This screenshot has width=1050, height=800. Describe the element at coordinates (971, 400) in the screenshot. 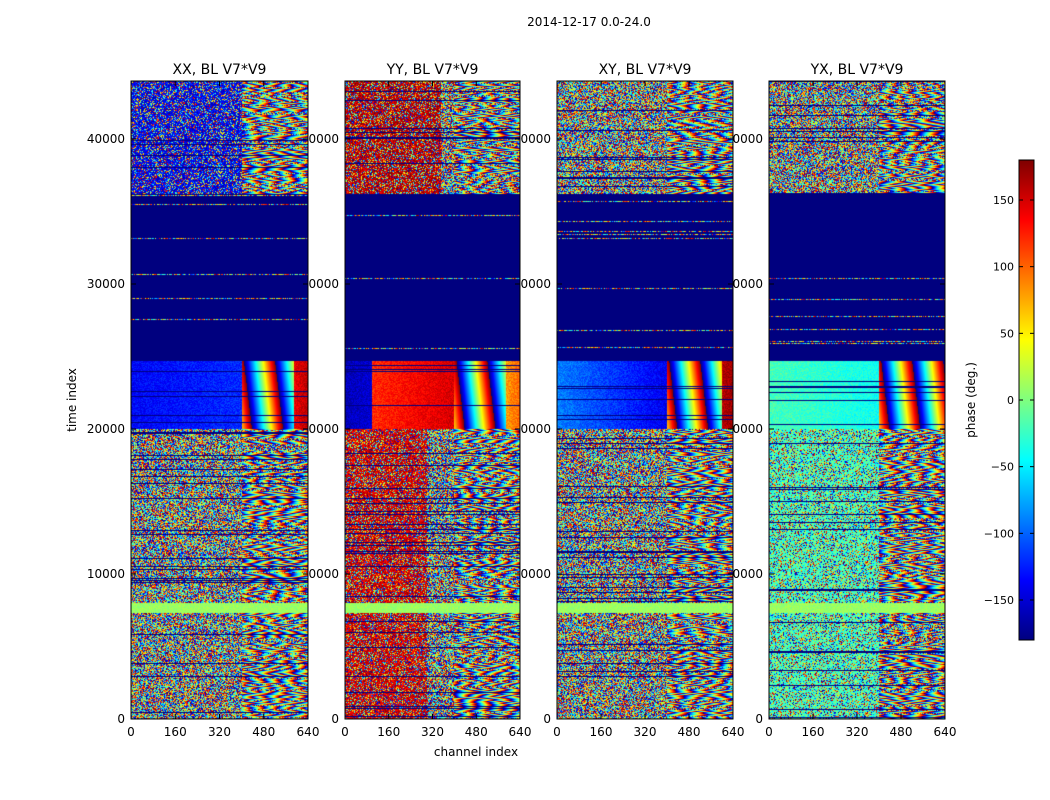

I see `colorbar-label: phase (deg.)` at that location.